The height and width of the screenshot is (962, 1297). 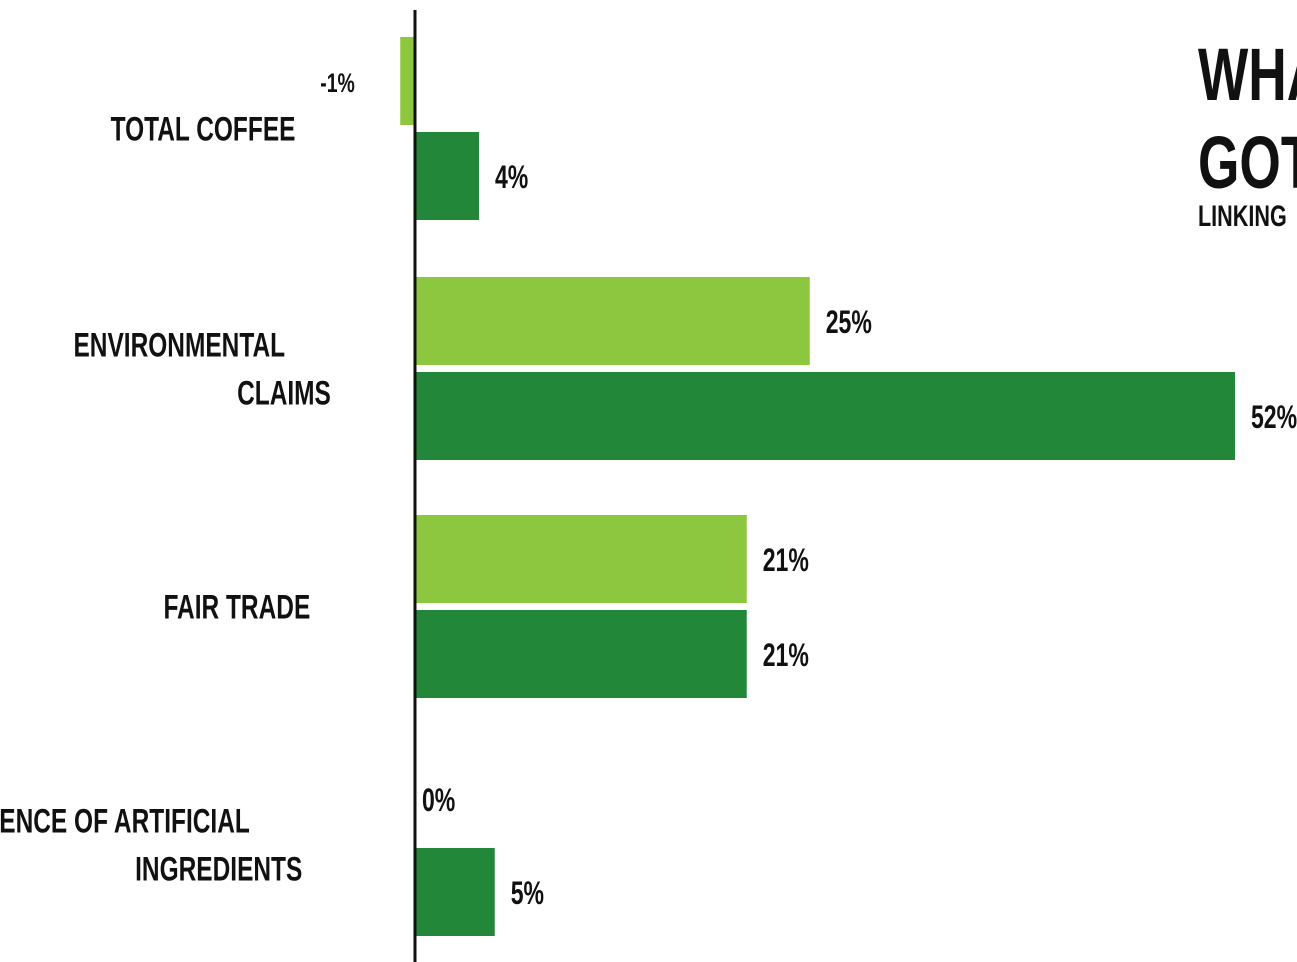 I want to click on chart-title: WHA GOT LINKING, so click(x=1247, y=132).